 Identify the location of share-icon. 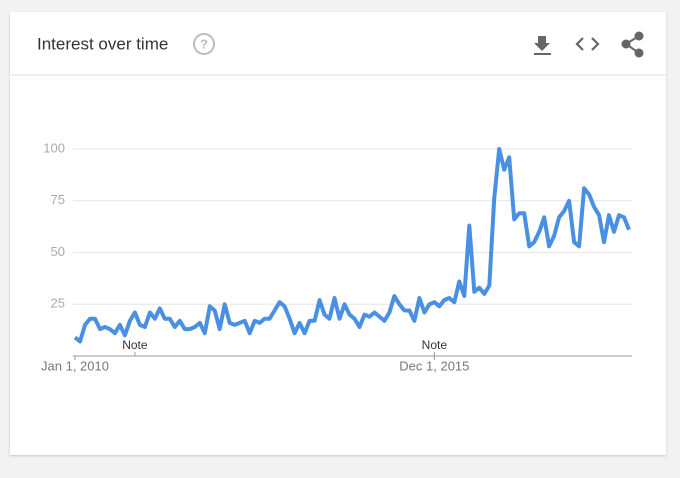
(632, 44).